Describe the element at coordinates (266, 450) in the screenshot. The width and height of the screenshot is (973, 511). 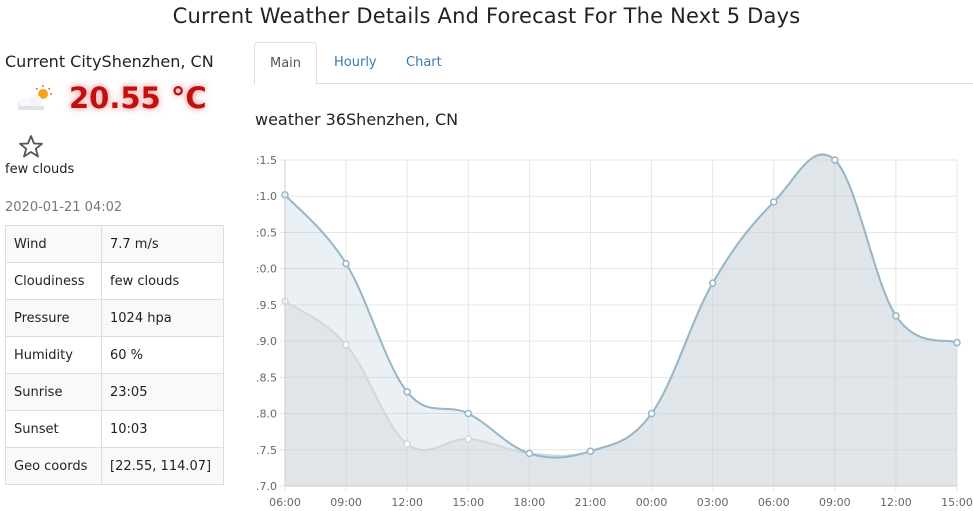
I see `y-tick-label: .7.5` at that location.